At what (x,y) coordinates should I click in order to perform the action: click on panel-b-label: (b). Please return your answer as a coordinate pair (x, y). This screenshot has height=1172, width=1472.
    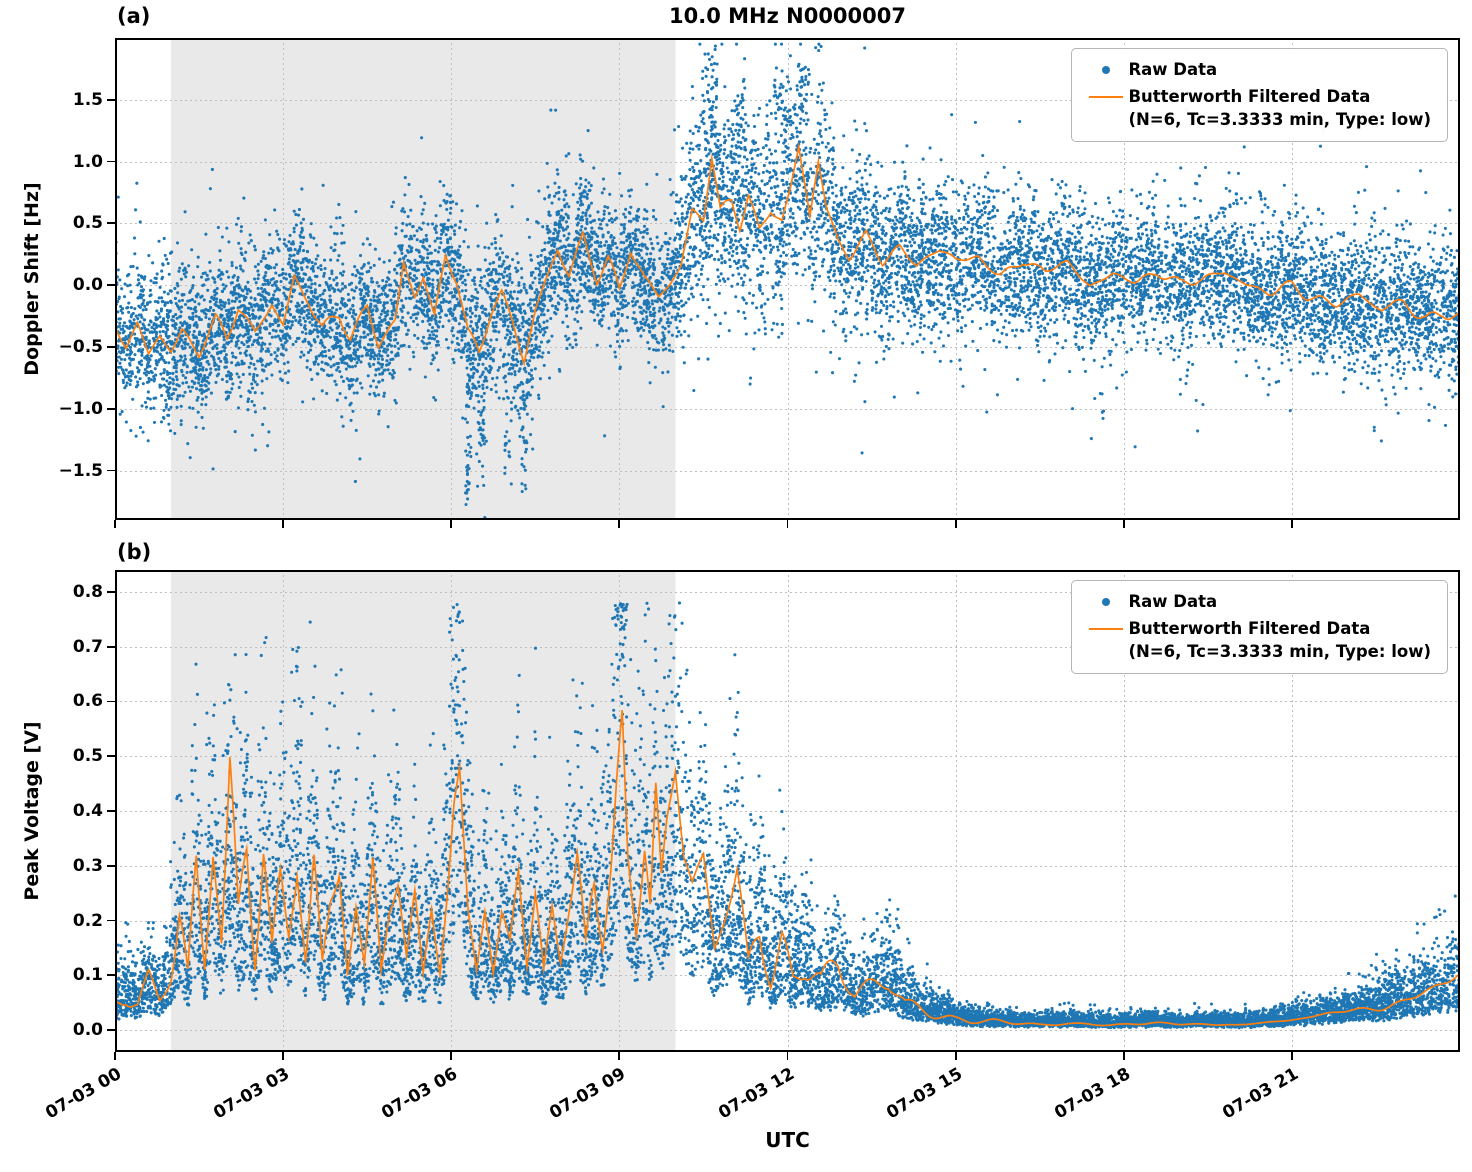
    Looking at the image, I should click on (134, 552).